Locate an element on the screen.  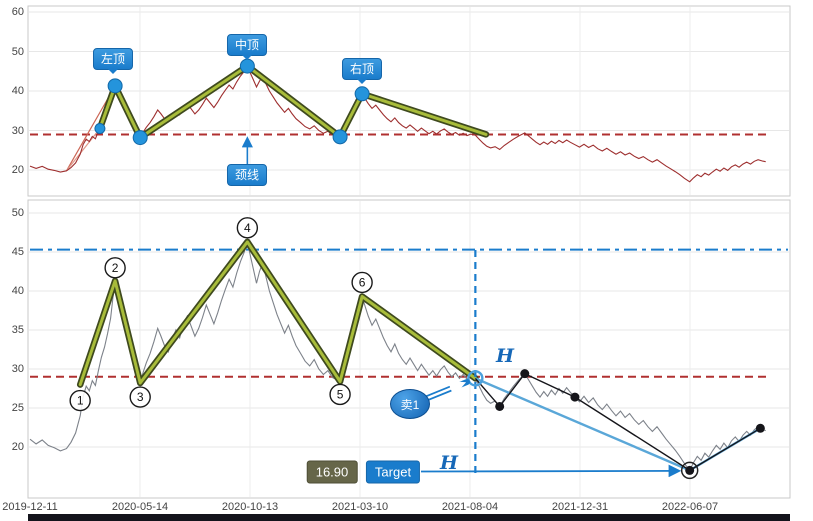
callout-left-shoulder: 左顶 is located at coordinates (113, 61).